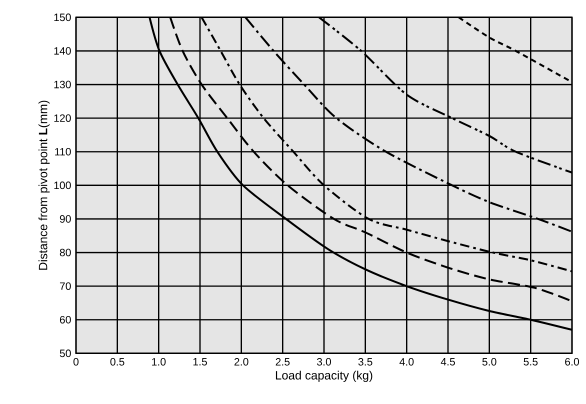 This screenshot has height=404, width=586. What do you see at coordinates (447, 362) in the screenshot?
I see `x-tick-label: 4.5` at bounding box center [447, 362].